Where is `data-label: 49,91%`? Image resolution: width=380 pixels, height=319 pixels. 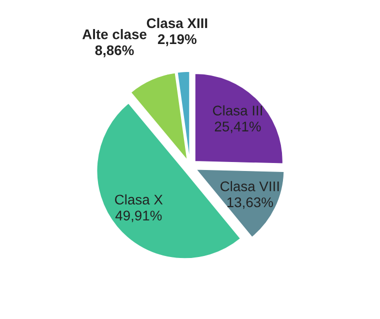 data-label: 49,91% is located at coordinates (138, 216).